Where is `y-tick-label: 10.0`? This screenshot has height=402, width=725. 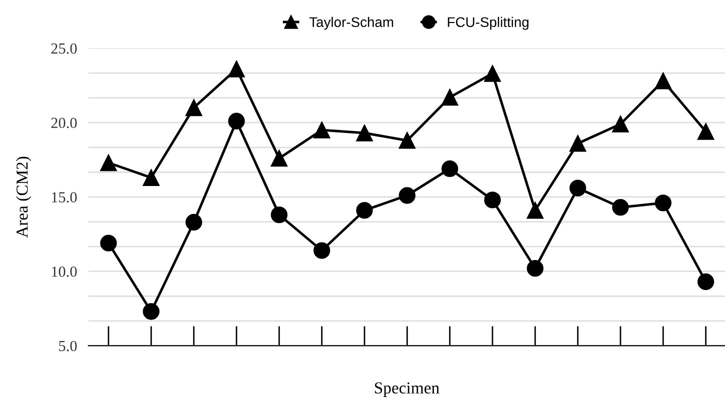 y-tick-label: 10.0 is located at coordinates (64, 271).